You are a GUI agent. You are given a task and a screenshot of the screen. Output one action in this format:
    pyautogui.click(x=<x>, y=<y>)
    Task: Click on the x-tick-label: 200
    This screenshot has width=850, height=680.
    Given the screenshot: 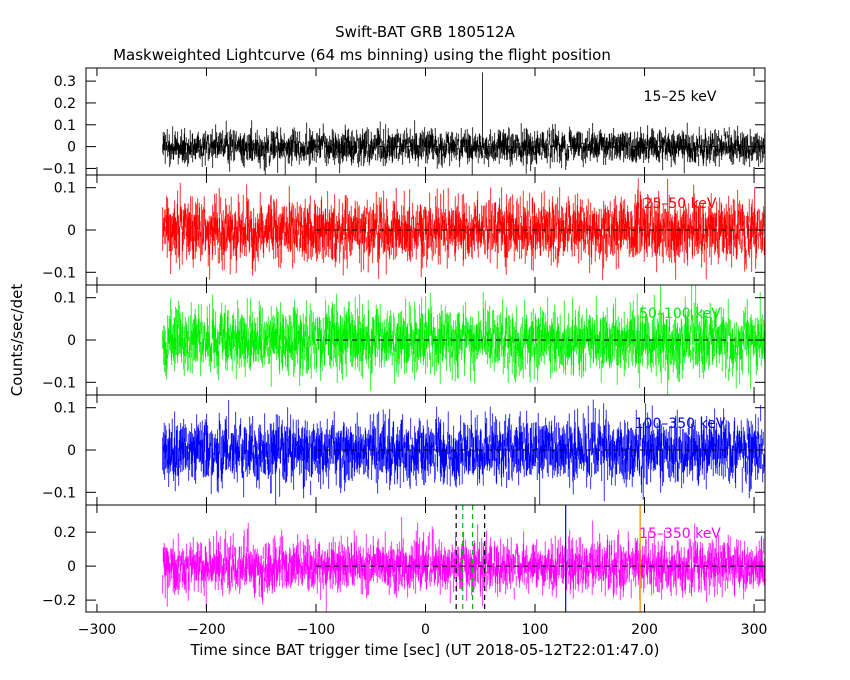 What is the action you would take?
    pyautogui.click(x=644, y=630)
    